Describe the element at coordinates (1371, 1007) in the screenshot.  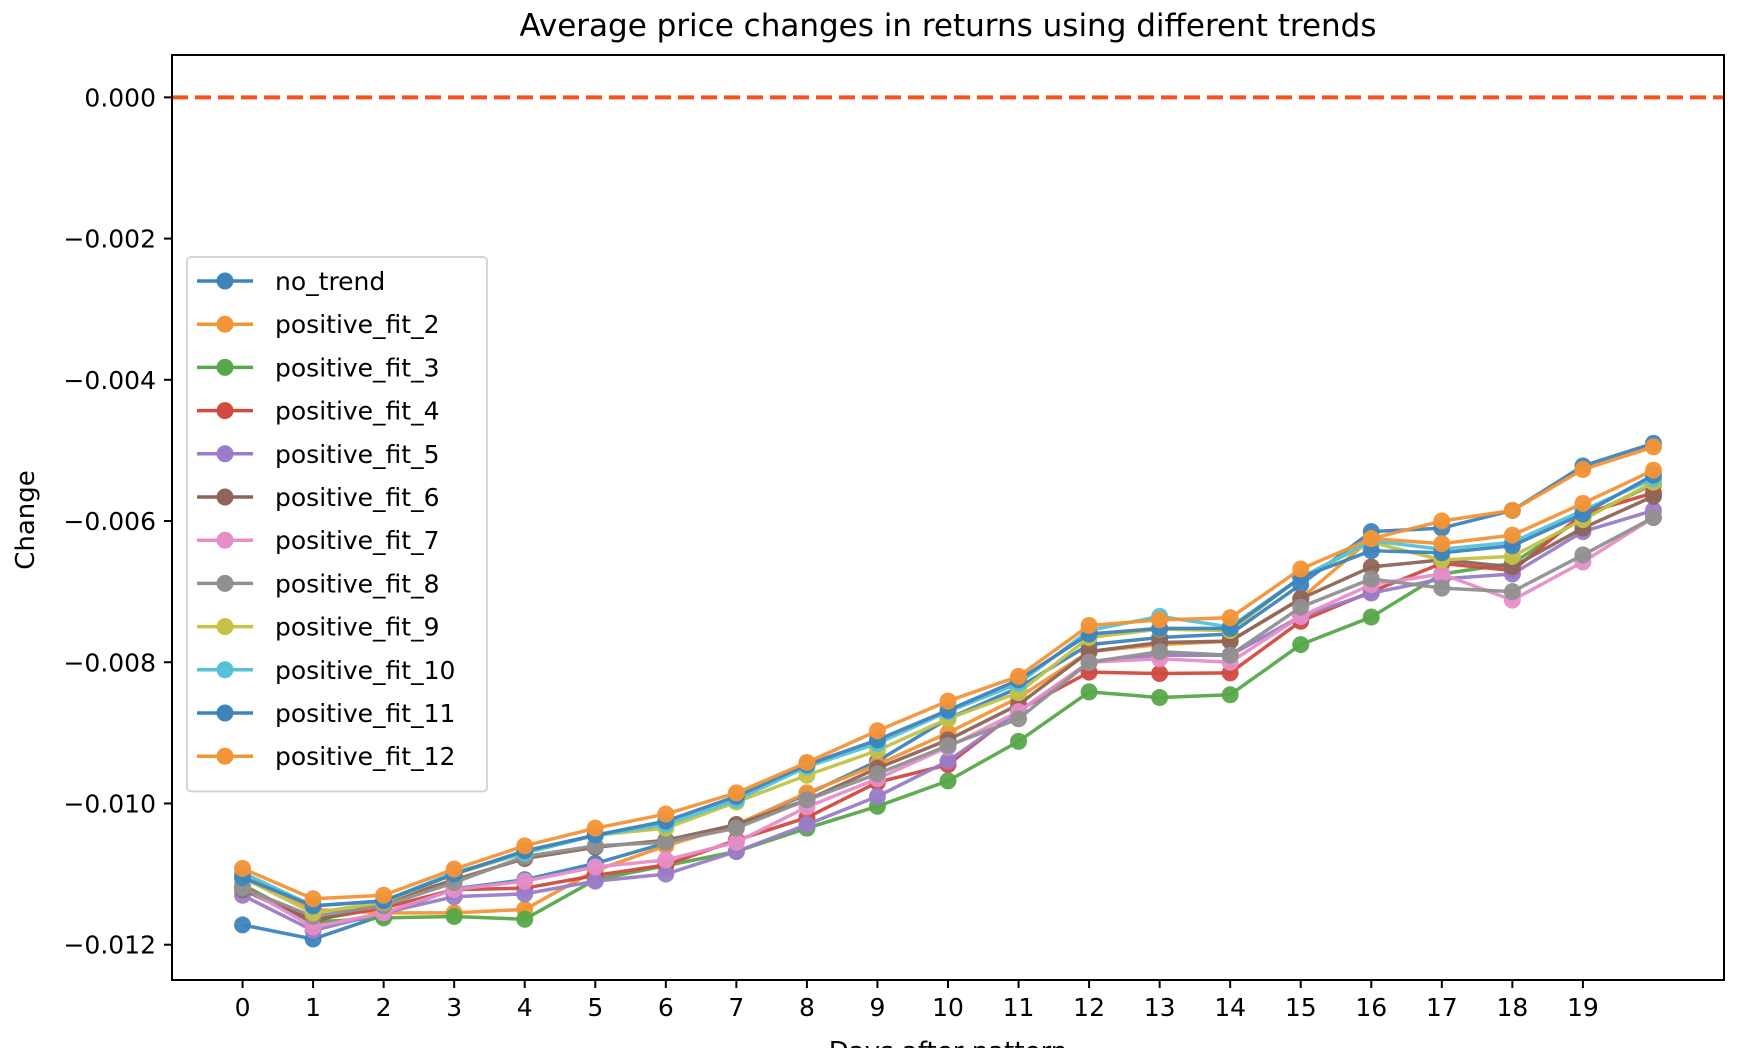
I see `x-tick-label: 16` at that location.